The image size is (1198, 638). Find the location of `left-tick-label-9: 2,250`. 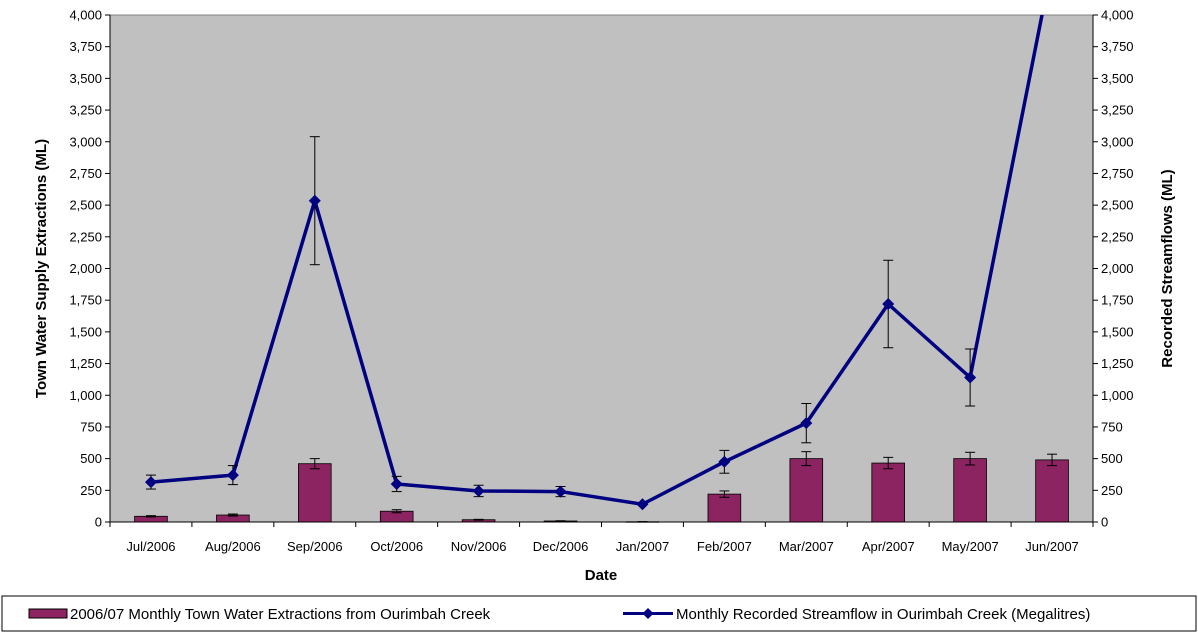

left-tick-label-9: 2,250 is located at coordinates (85, 236).